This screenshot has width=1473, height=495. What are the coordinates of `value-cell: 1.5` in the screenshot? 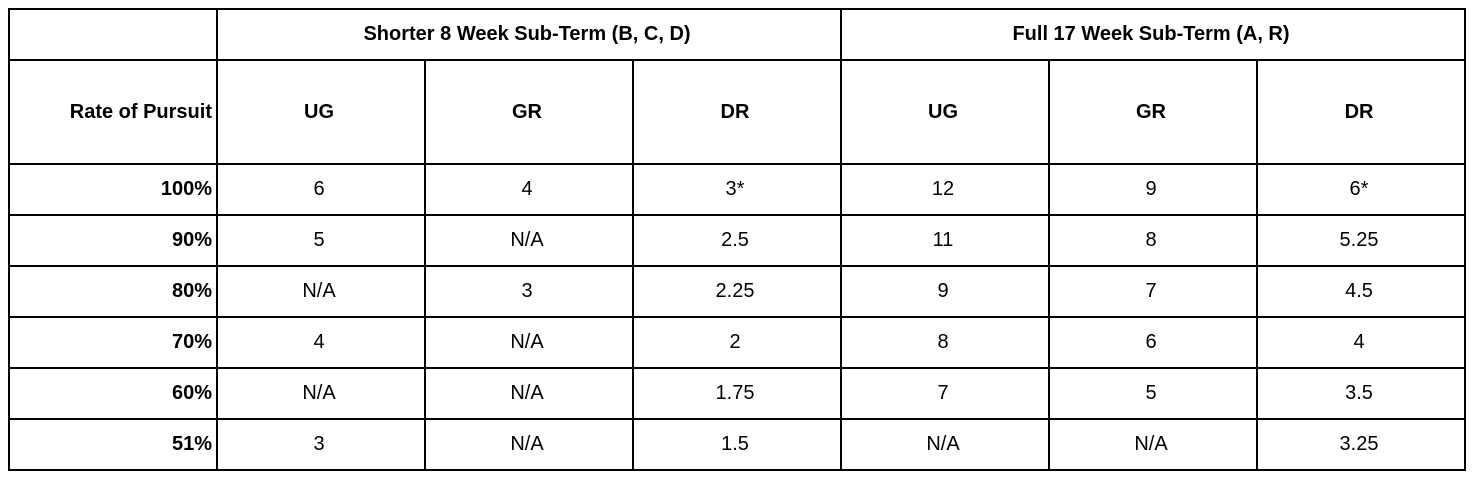 It's located at (737, 444).